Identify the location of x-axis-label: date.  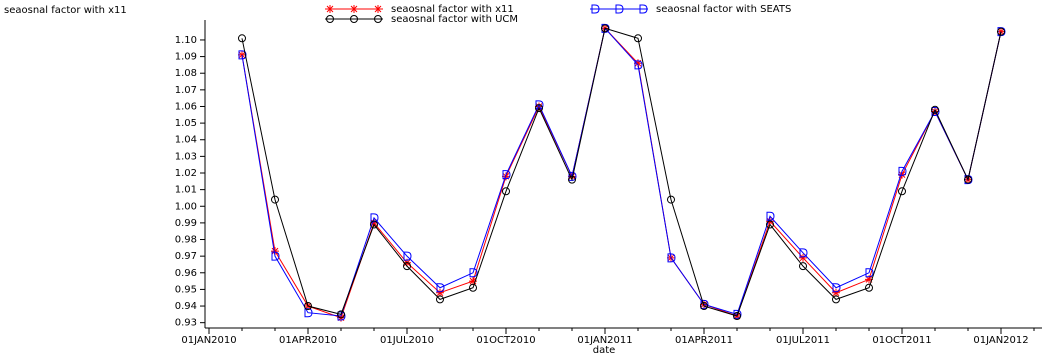
(604, 350).